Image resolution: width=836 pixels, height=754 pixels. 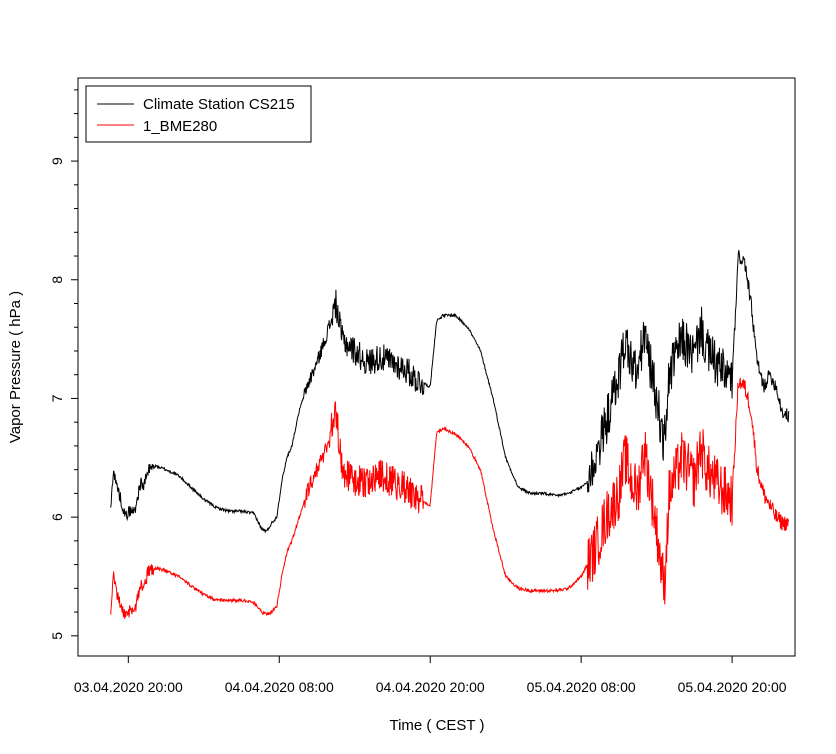 What do you see at coordinates (57, 636) in the screenshot?
I see `y-tick-label: 5` at bounding box center [57, 636].